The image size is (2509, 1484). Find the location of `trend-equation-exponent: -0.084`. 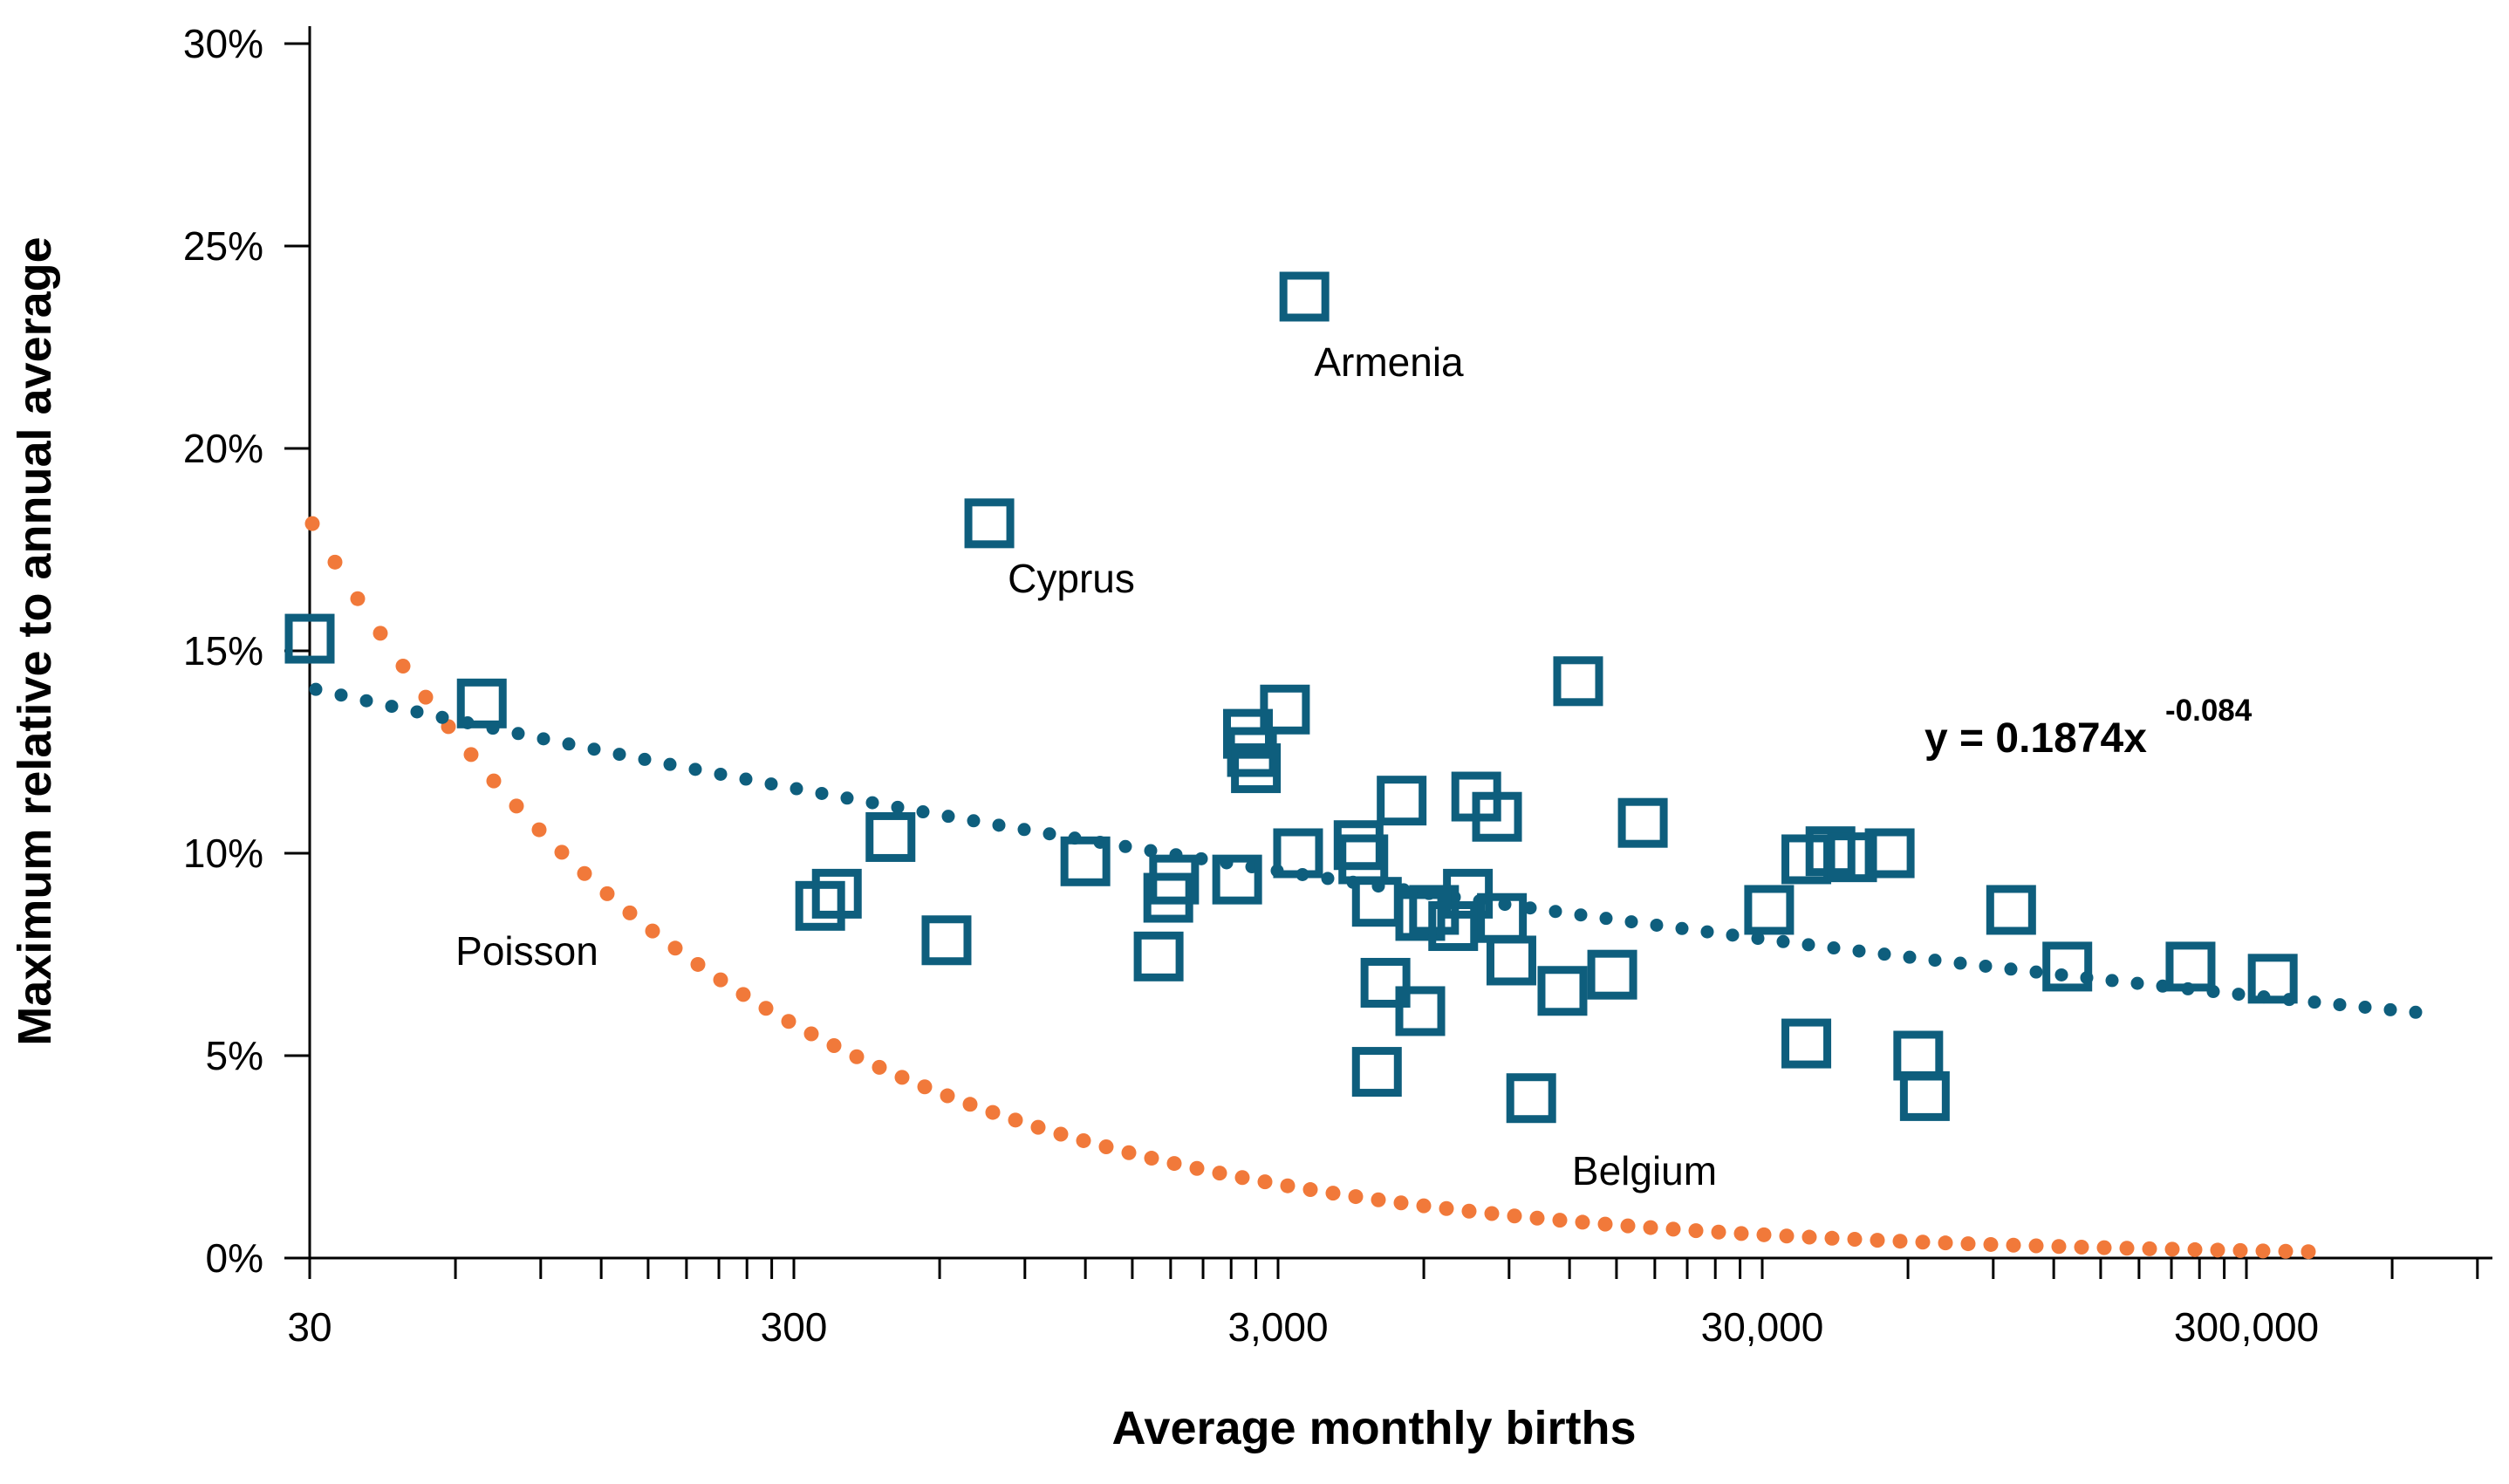

trend-equation-exponent: -0.084 is located at coordinates (2209, 711).